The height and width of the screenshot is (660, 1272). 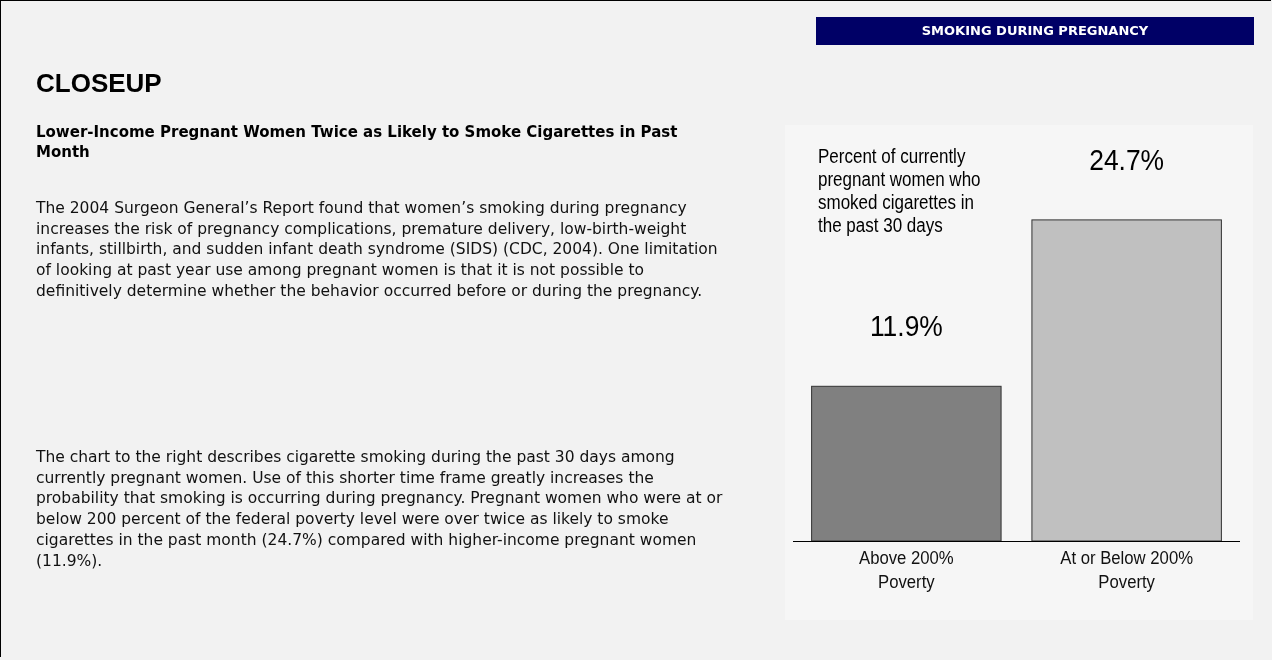 I want to click on data-label: 24.7%, so click(x=1127, y=159).